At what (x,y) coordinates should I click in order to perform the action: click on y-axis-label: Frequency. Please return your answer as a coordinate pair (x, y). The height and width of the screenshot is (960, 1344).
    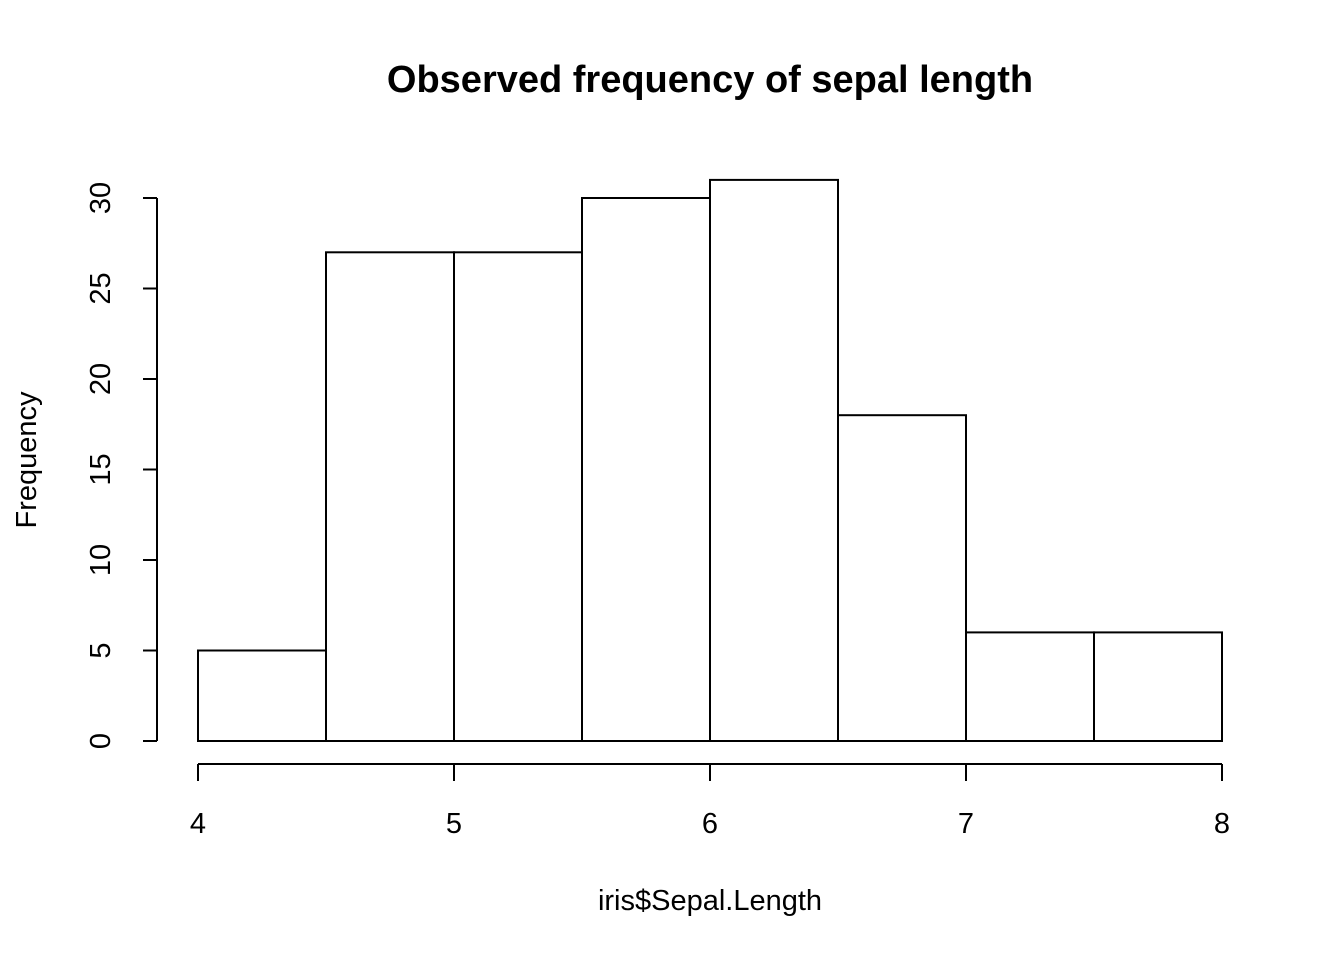
    Looking at the image, I should click on (27, 460).